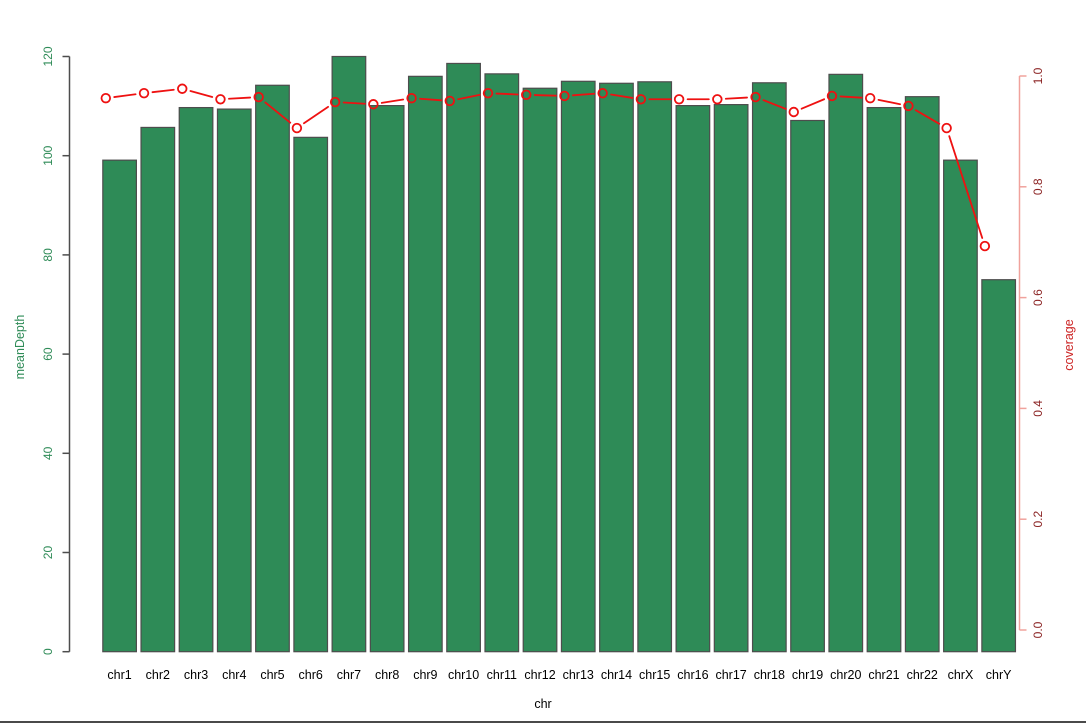 The image size is (1086, 727). What do you see at coordinates (182, 88) in the screenshot?
I see `line-point-chr3` at bounding box center [182, 88].